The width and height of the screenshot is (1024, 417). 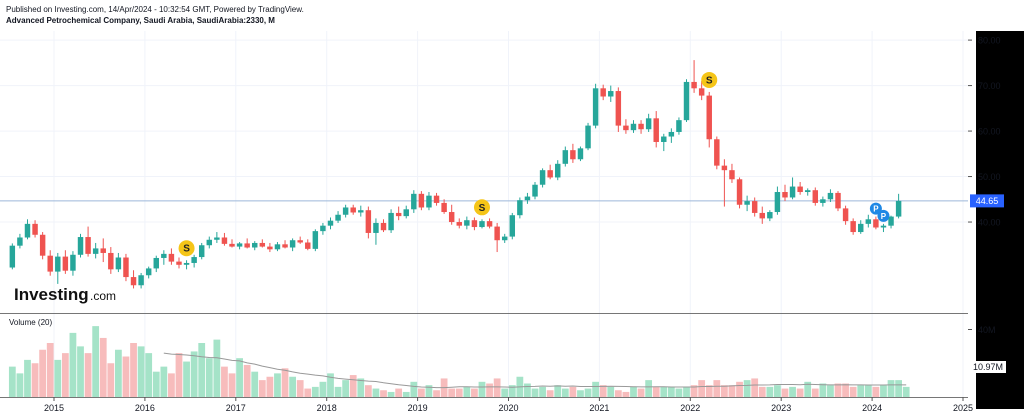 What do you see at coordinates (989, 86) in the screenshot?
I see `price-tick-label: 70.00` at bounding box center [989, 86].